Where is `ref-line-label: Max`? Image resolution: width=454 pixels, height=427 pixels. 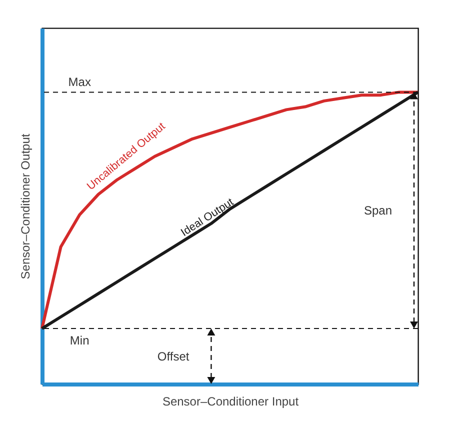
ref-line-label: Max is located at coordinates (79, 82).